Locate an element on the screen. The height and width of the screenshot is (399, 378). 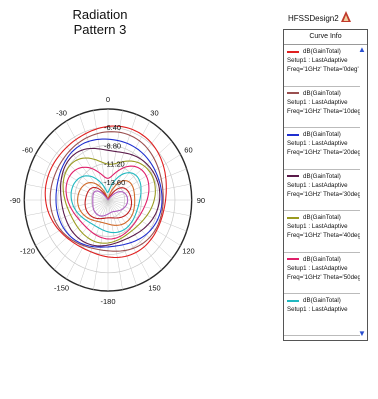
angle-tick-label: -120 is located at coordinates (27, 251).